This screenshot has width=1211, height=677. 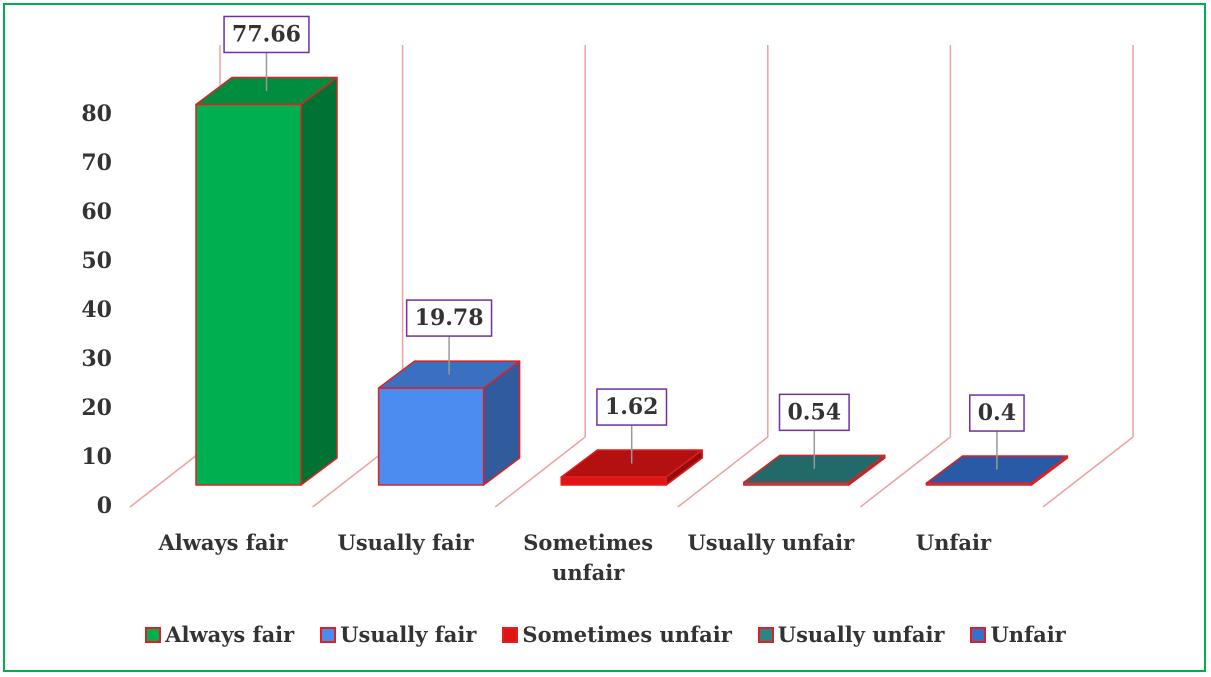 What do you see at coordinates (771, 542) in the screenshot?
I see `x-tick-label: Usually unfair` at bounding box center [771, 542].